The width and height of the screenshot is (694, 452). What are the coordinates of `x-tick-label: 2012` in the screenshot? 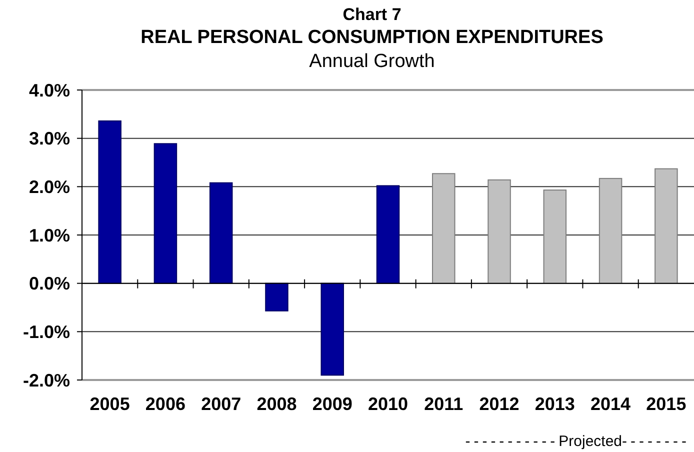 It's located at (499, 404).